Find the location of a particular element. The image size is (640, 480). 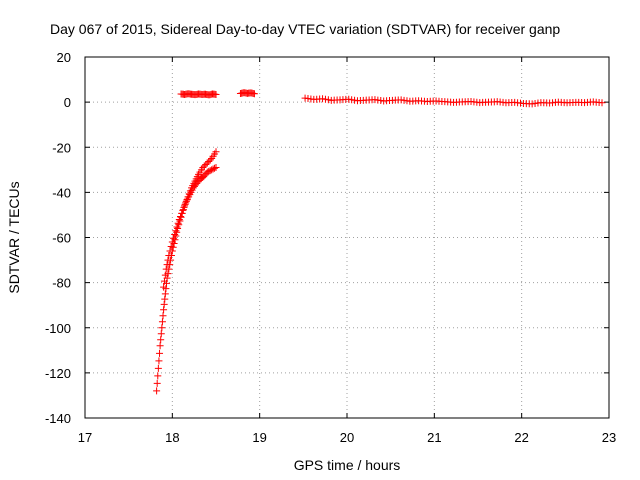

series-curve-a is located at coordinates (186, 271).